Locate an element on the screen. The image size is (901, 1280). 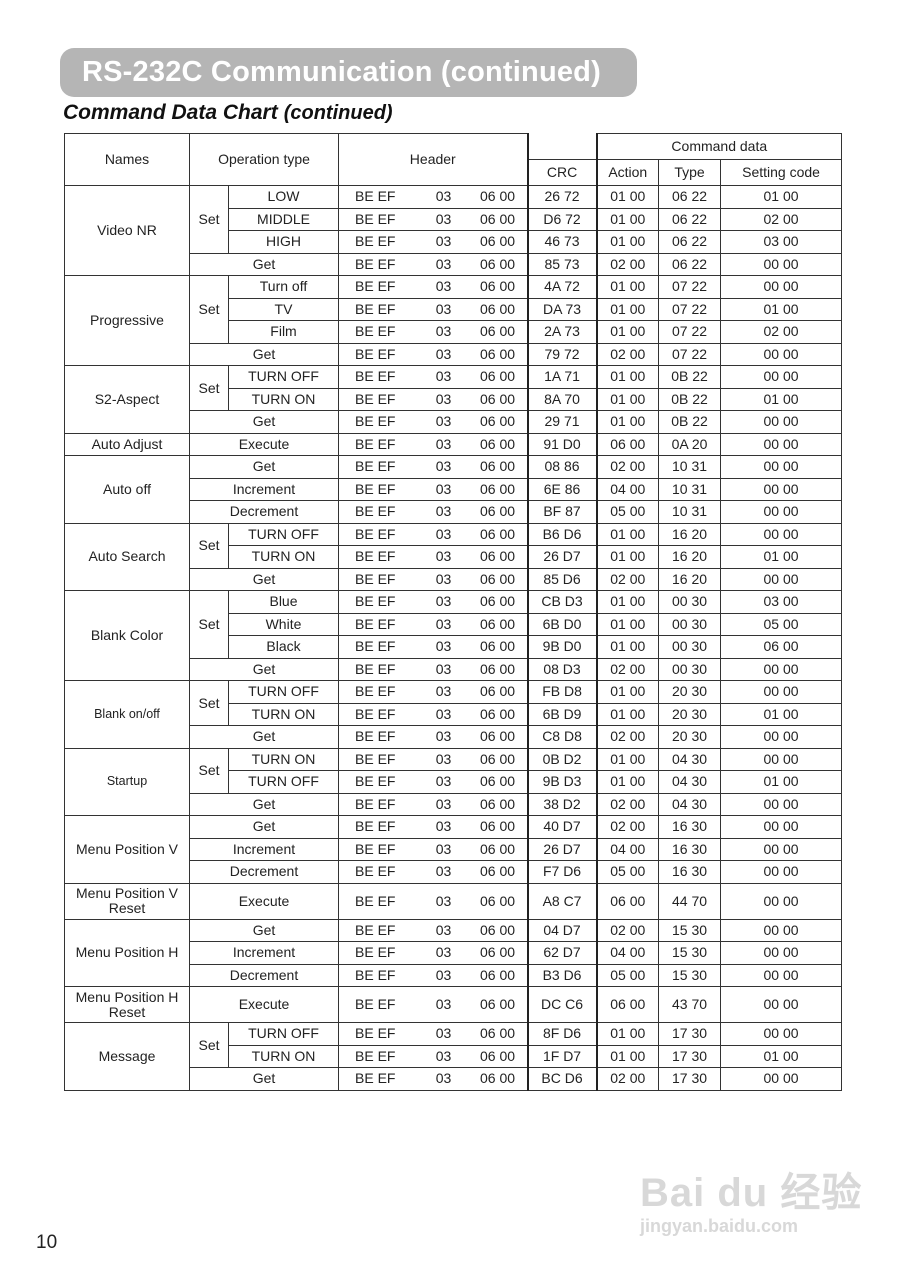
crc-value: 26 D7 is located at coordinates (562, 557).